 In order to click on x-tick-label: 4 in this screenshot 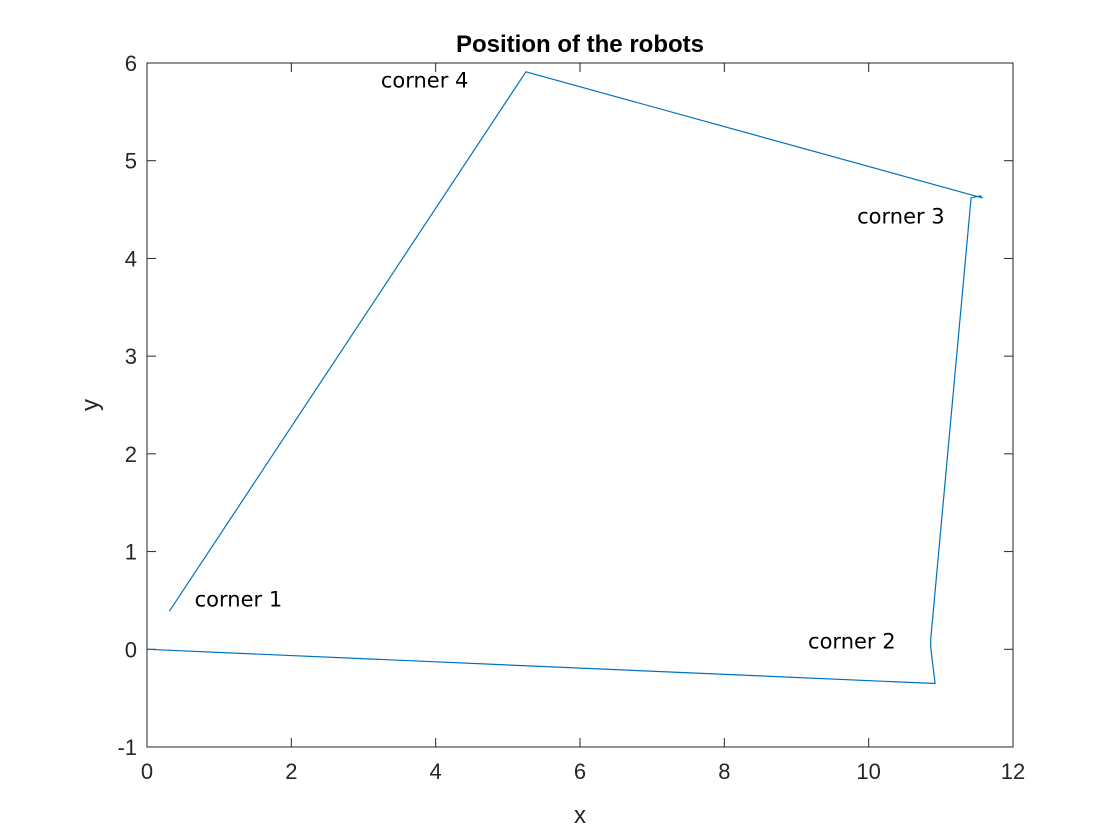, I will do `click(436, 771)`.